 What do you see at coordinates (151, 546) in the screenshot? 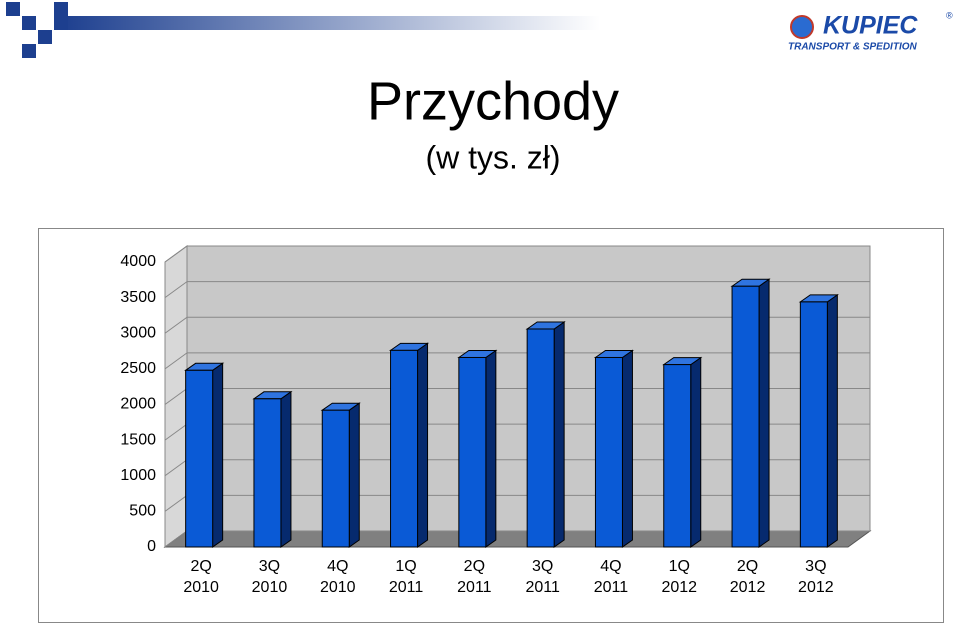
I see `y-tick-label: 0` at bounding box center [151, 546].